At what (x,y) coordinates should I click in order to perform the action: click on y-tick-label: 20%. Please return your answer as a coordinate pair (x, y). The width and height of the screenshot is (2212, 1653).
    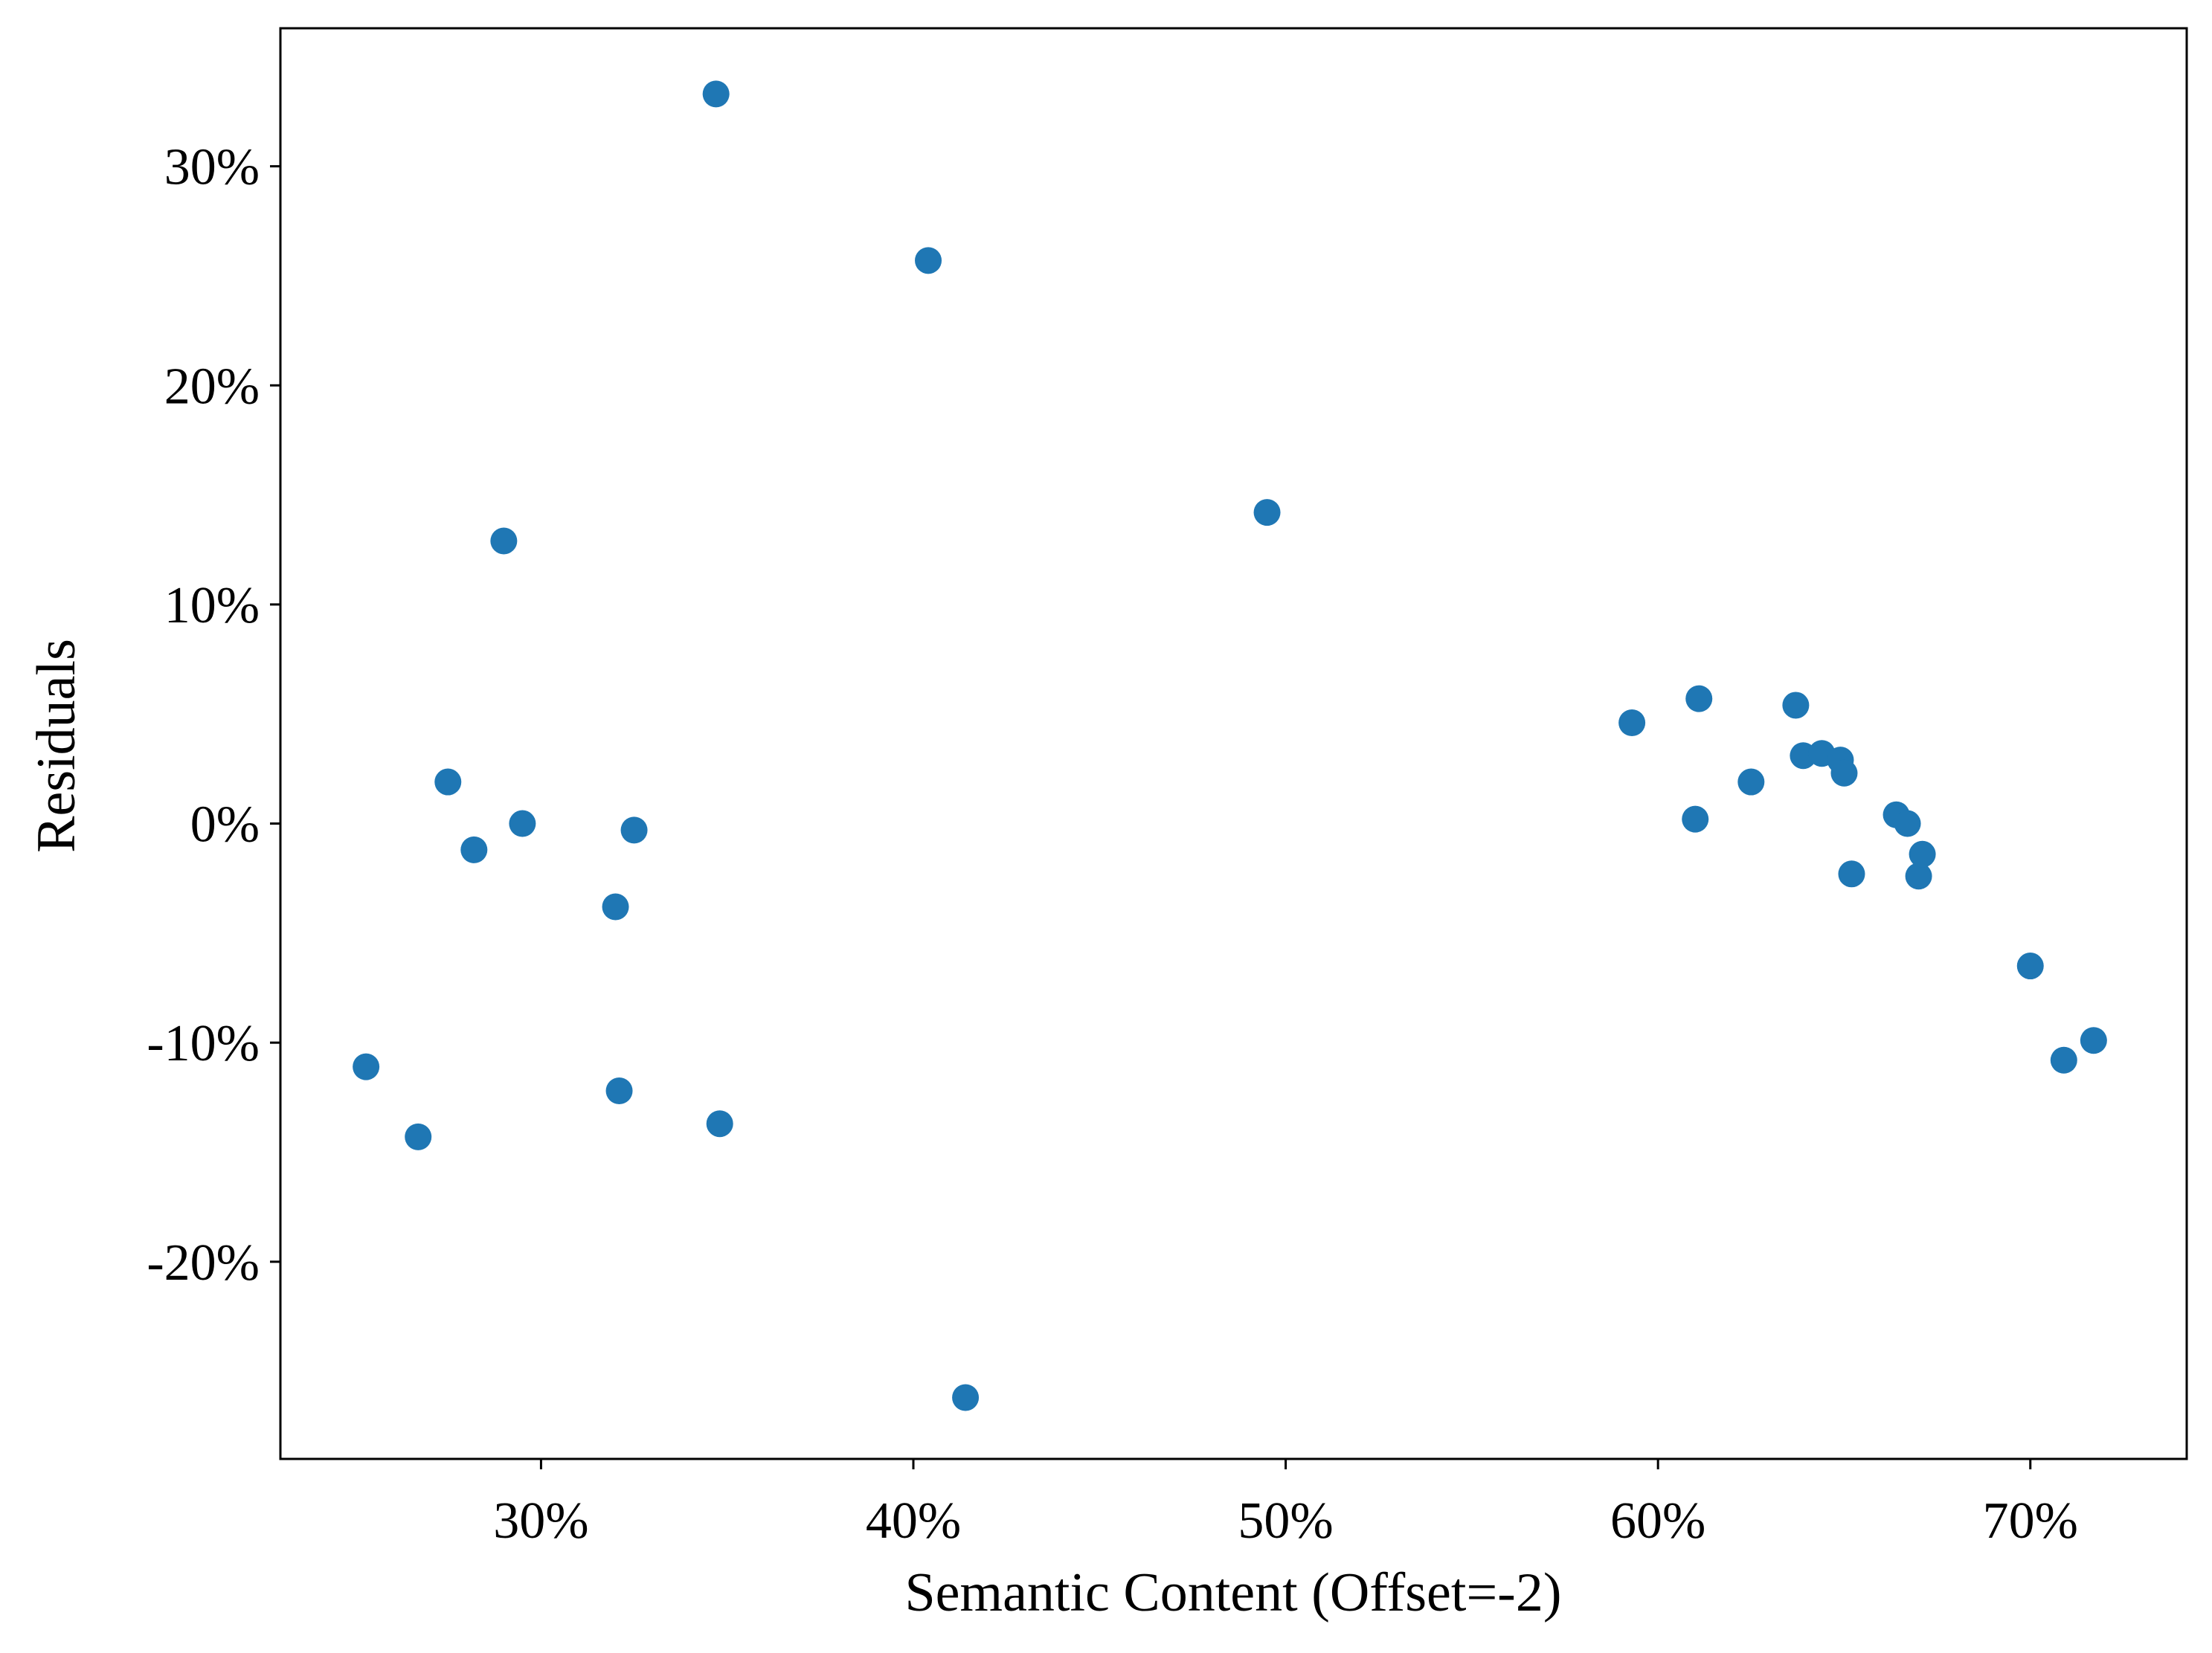
    Looking at the image, I should click on (212, 387).